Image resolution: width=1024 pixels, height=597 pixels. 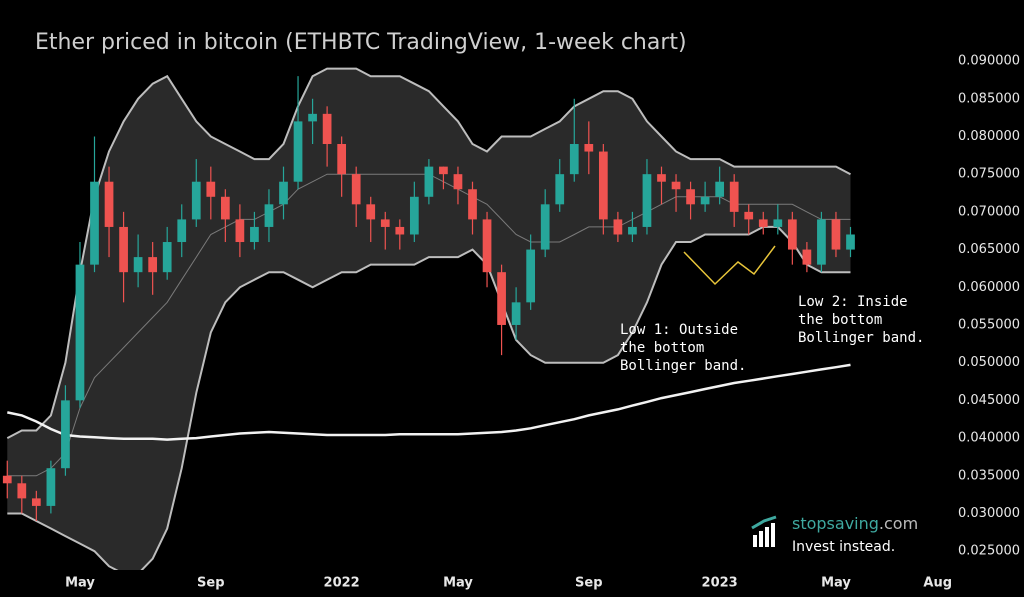 What do you see at coordinates (989, 438) in the screenshot?
I see `y-tick-label: 0.040000` at bounding box center [989, 438].